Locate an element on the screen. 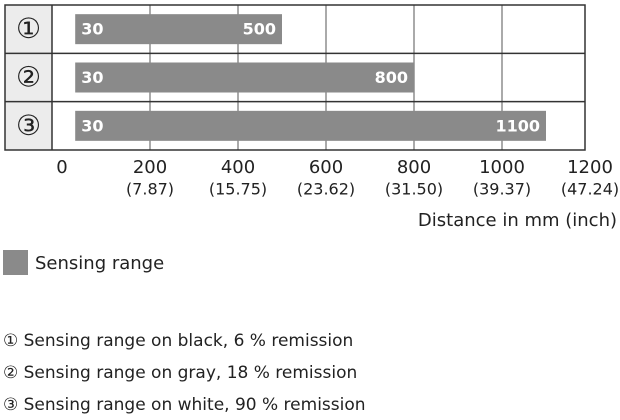  category-column is located at coordinates (28, 77).